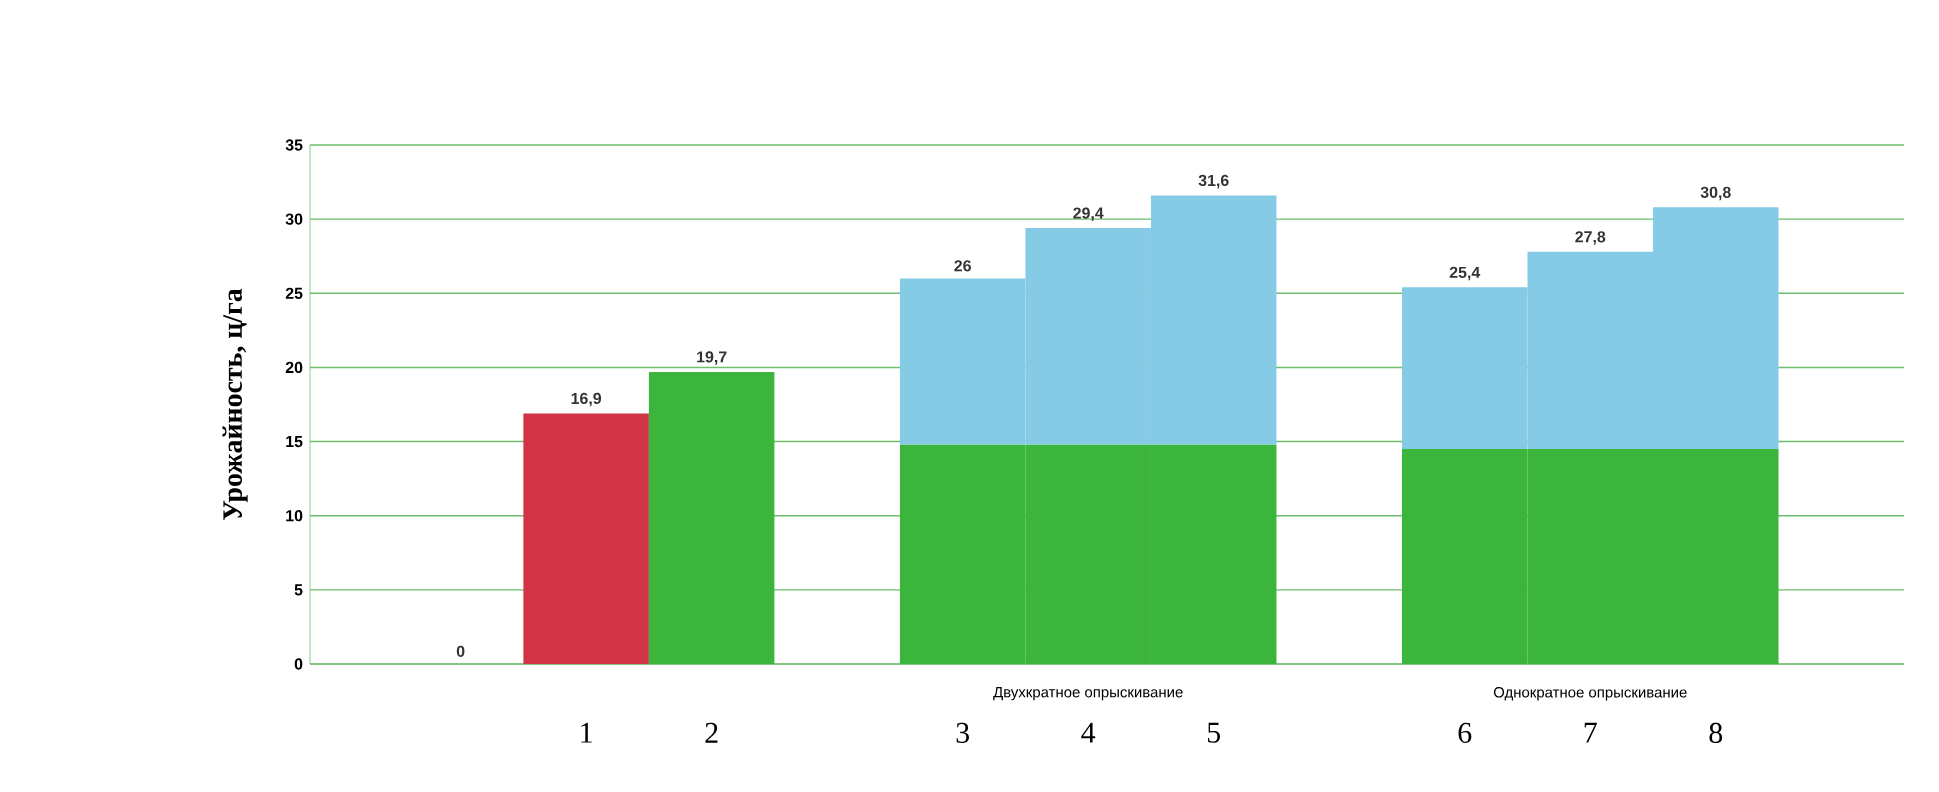 This screenshot has height=792, width=1939. Describe the element at coordinates (712, 358) in the screenshot. I see `total-label: 19,7` at that location.